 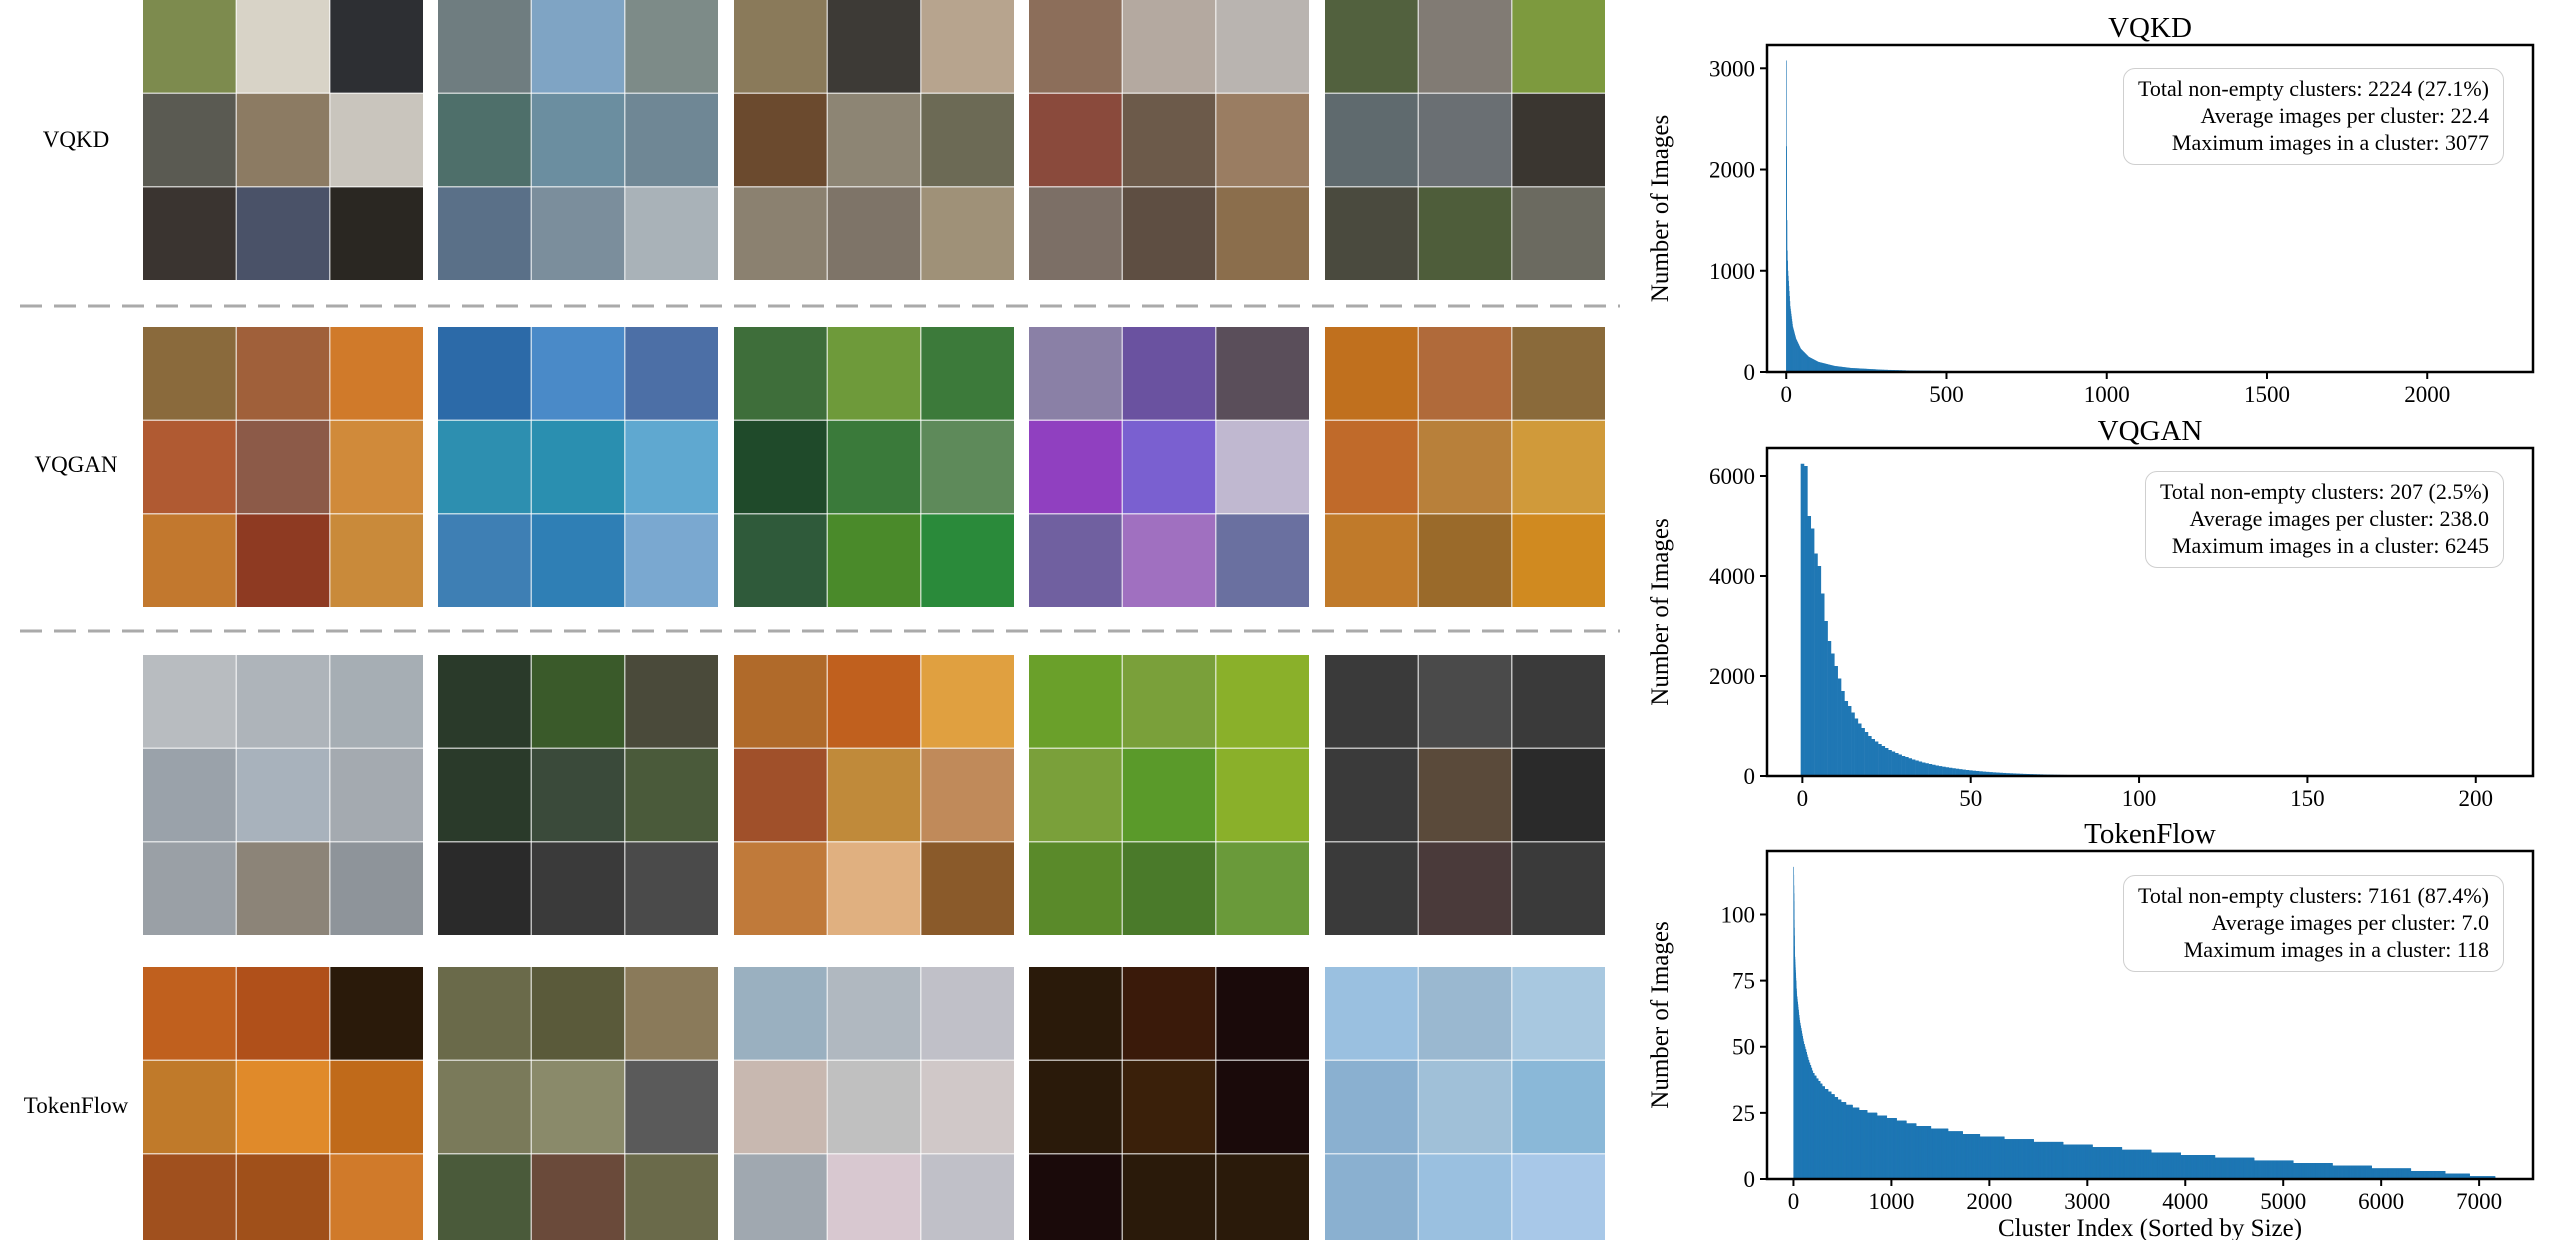 What do you see at coordinates (2150, 28) in the screenshot?
I see `vqkd-chart-title: VQKD` at bounding box center [2150, 28].